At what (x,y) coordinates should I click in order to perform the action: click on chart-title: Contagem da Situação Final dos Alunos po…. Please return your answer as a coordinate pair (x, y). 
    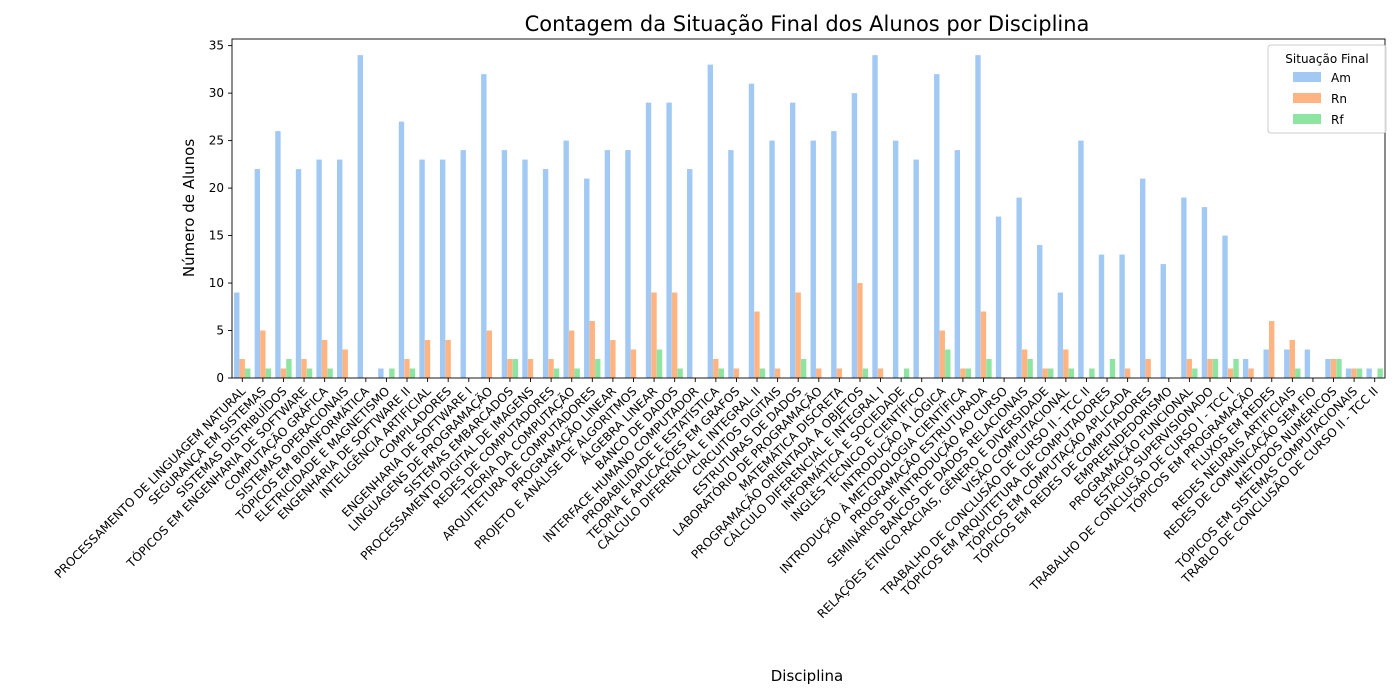
    Looking at the image, I should click on (807, 24).